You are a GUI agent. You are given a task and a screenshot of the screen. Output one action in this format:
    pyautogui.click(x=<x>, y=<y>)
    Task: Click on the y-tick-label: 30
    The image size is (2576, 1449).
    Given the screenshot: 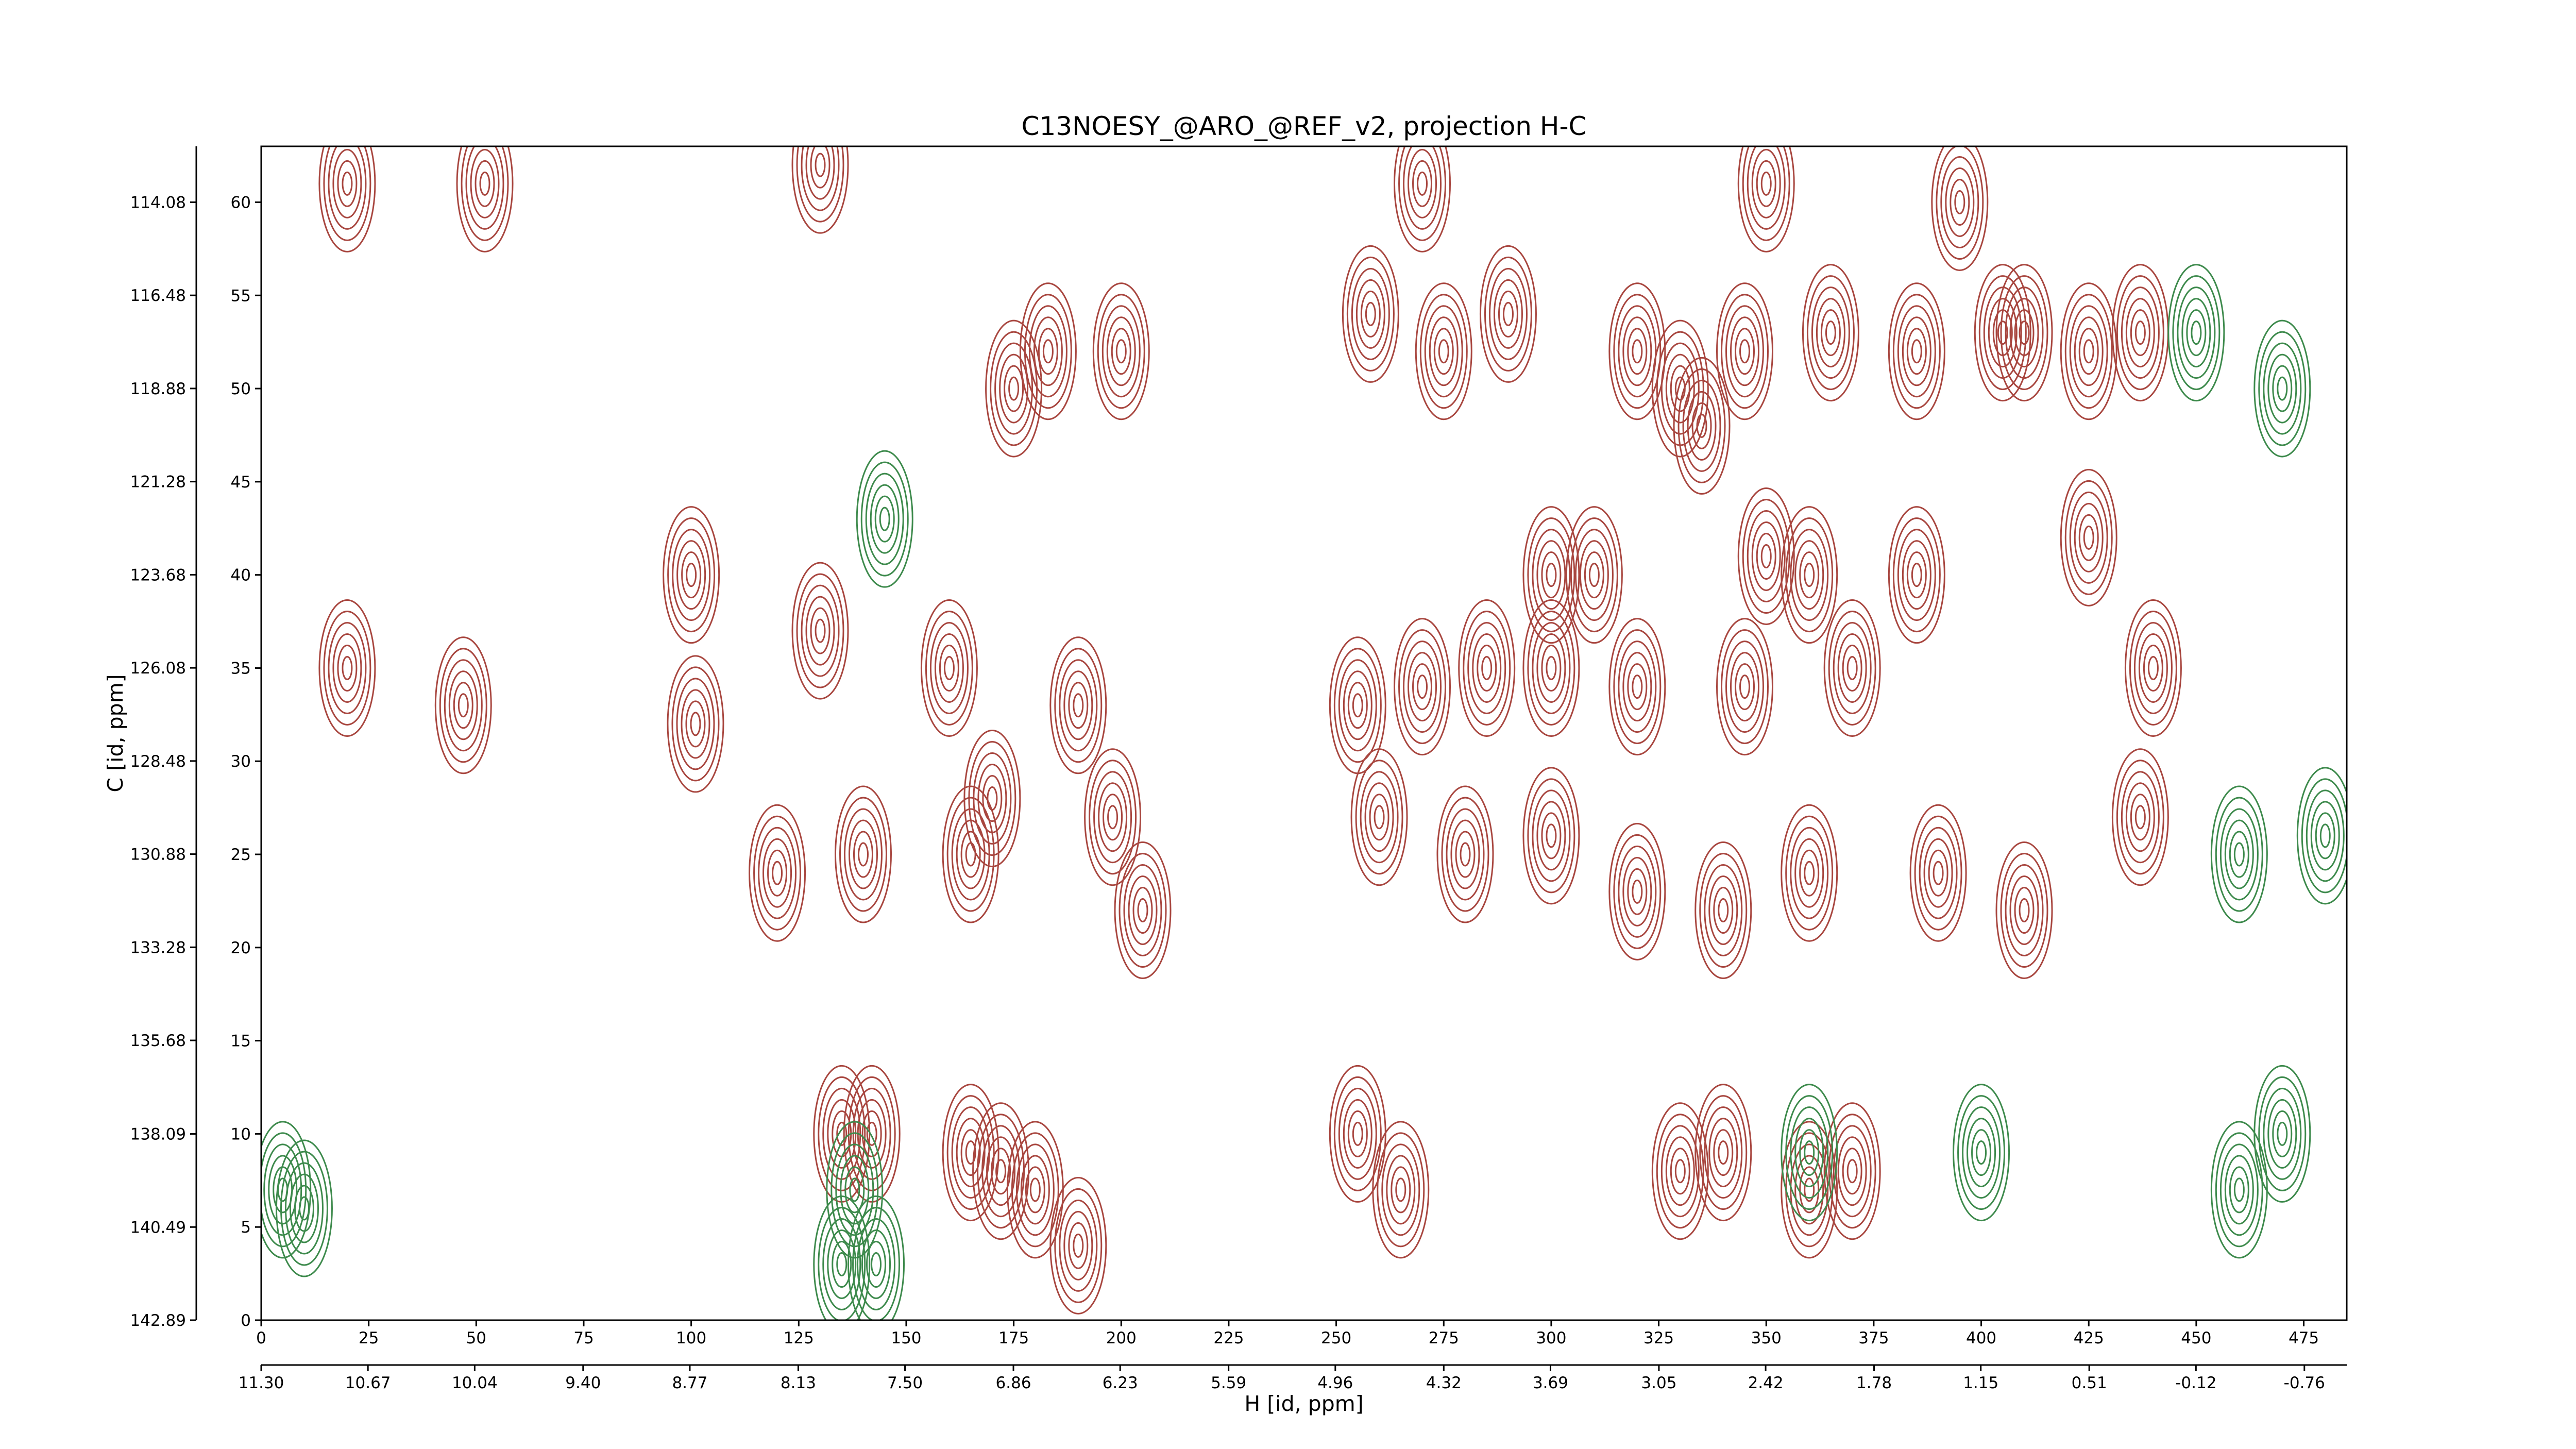 What is the action you would take?
    pyautogui.click(x=241, y=761)
    